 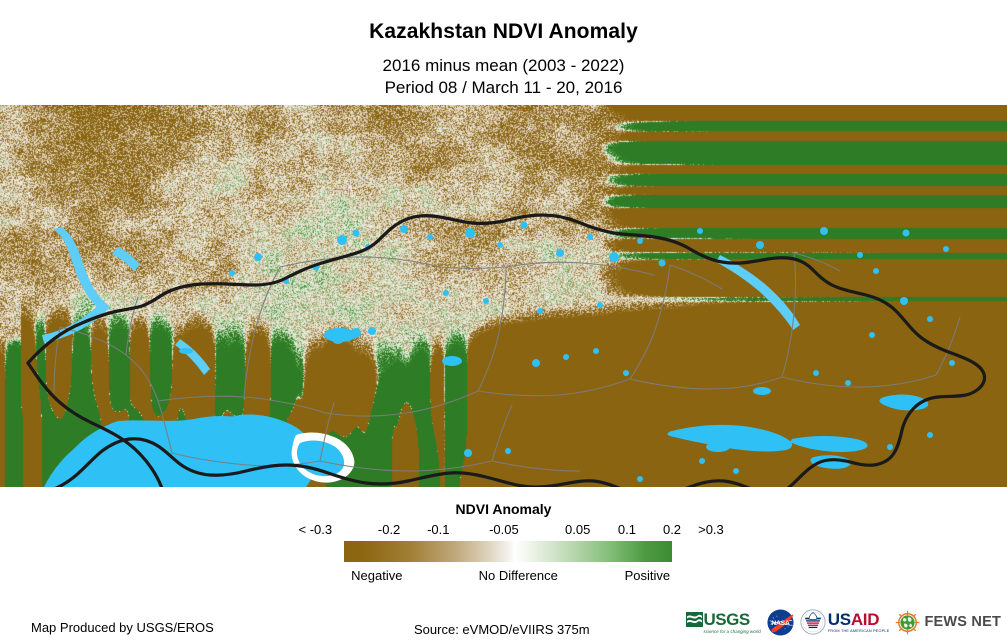 What do you see at coordinates (732, 631) in the screenshot?
I see `usgs-tagline: science for a changing world` at bounding box center [732, 631].